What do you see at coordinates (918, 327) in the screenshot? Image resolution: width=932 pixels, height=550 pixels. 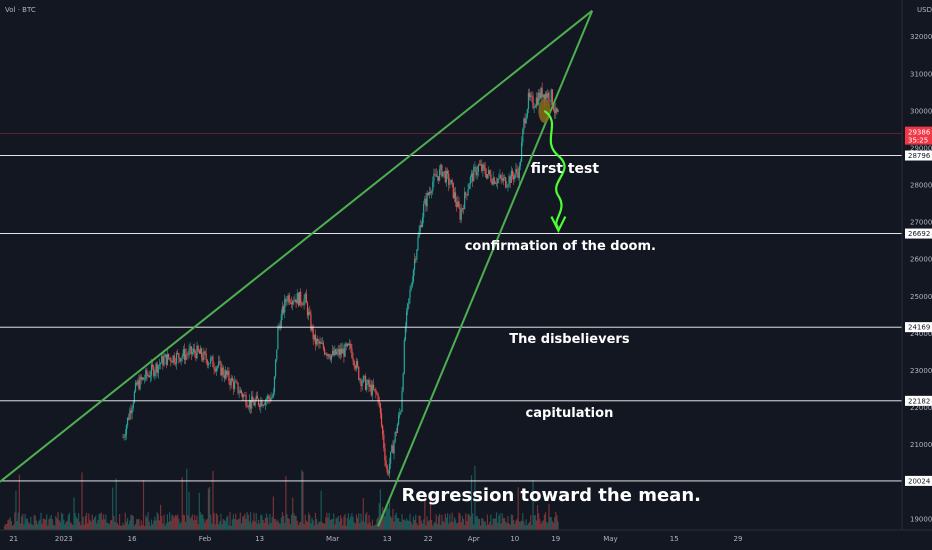 I see `level-badge` at bounding box center [918, 327].